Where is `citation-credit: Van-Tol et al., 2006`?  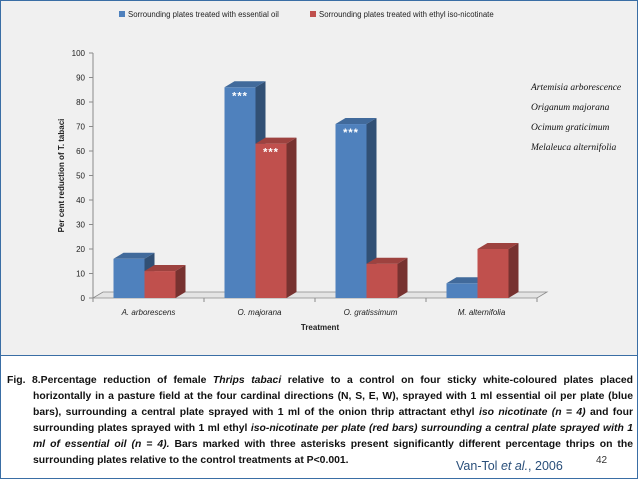
citation-credit: Van-Tol et al., 2006 is located at coordinates (509, 466).